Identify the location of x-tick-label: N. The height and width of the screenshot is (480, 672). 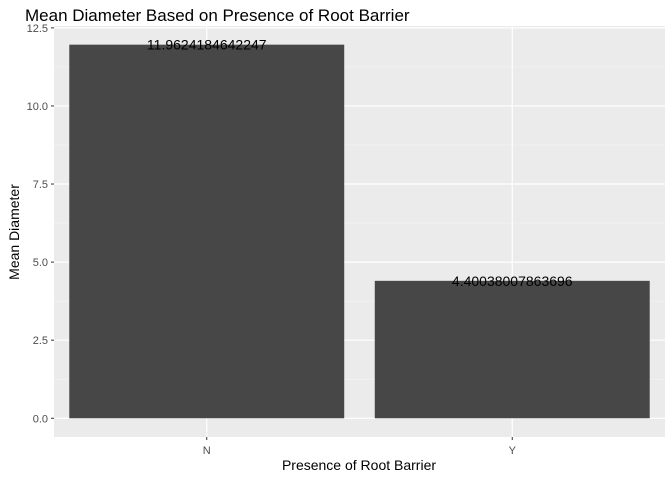
(207, 451).